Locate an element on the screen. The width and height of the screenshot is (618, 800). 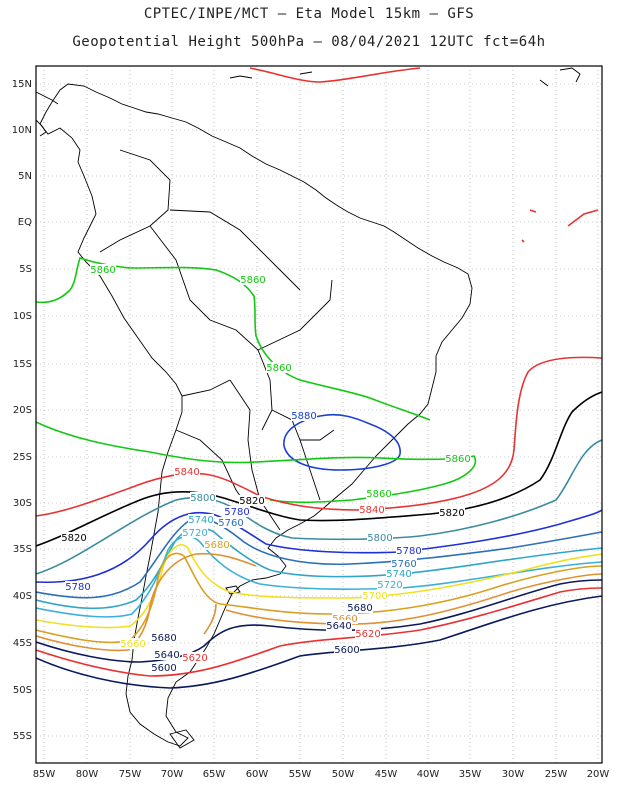
contour-5860-north is located at coordinates (233, 338).